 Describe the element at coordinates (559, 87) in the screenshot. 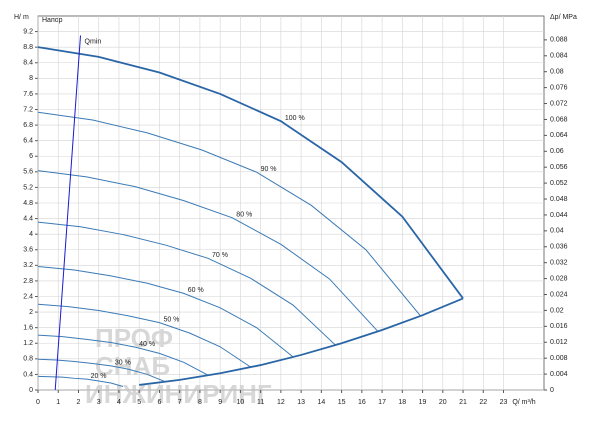

I see `y2-tick-label: 0.076` at that location.